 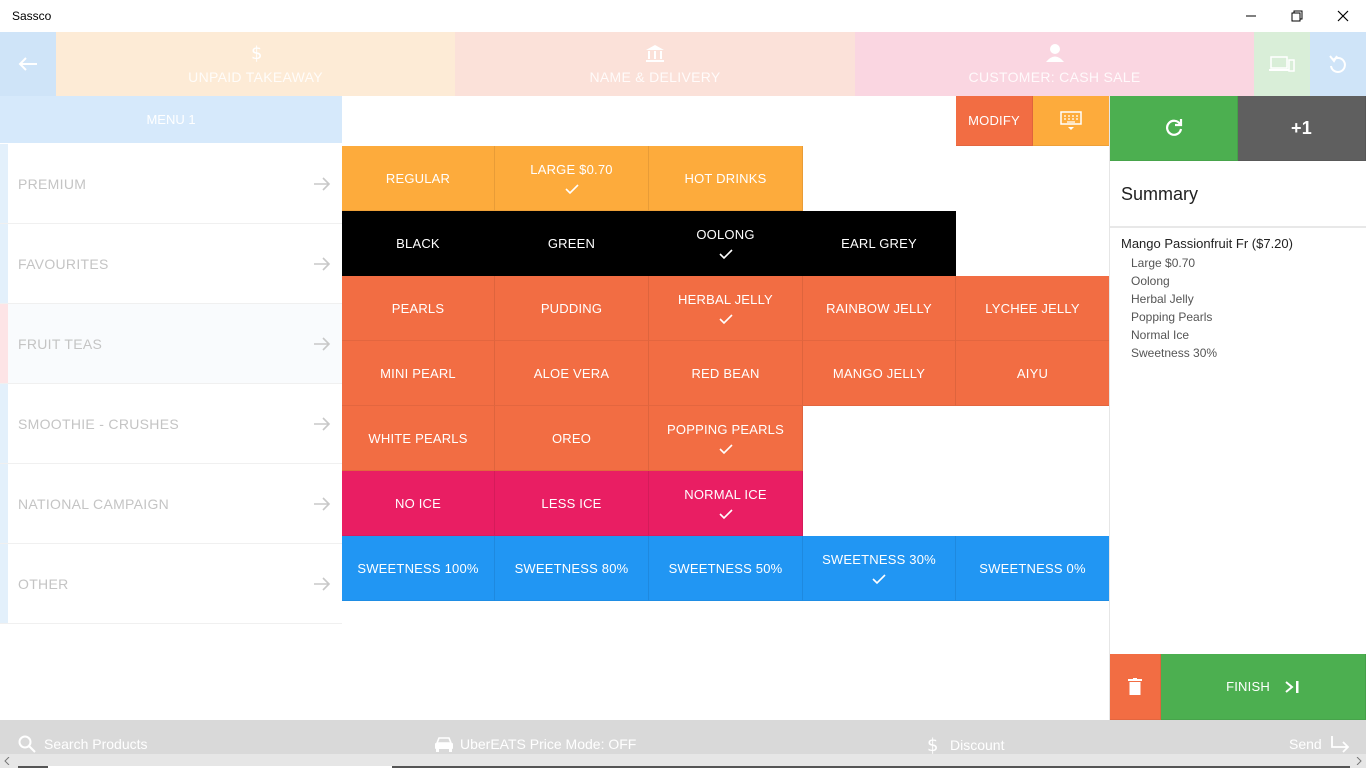 What do you see at coordinates (1207, 243) in the screenshot?
I see `order-item-name: Mango Passionfruit Fr ($7.20)` at bounding box center [1207, 243].